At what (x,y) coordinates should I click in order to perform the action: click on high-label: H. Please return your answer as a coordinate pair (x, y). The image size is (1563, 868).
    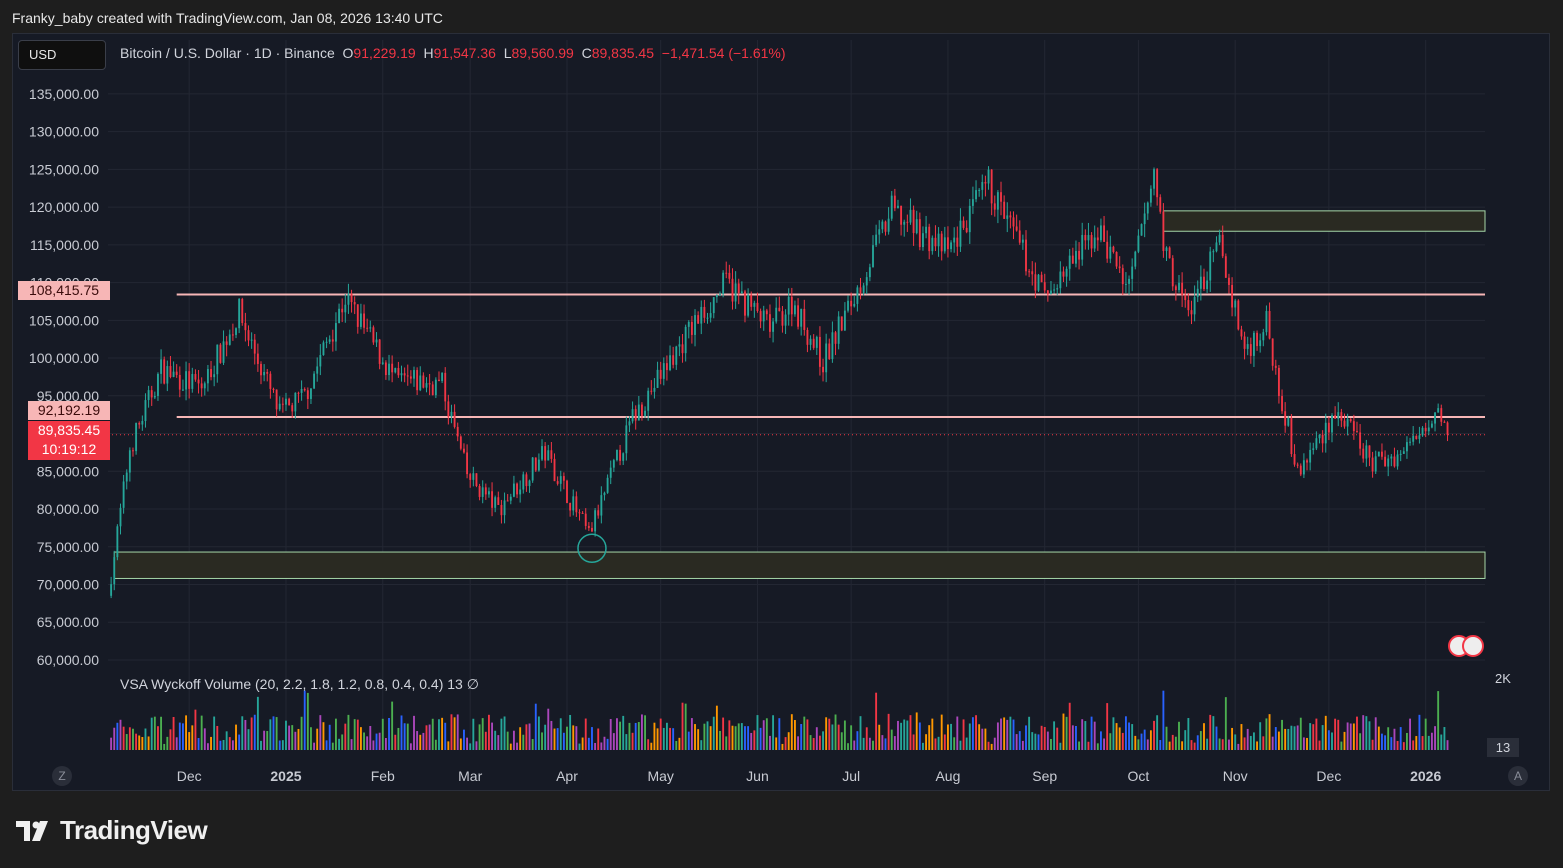
    Looking at the image, I should click on (428, 53).